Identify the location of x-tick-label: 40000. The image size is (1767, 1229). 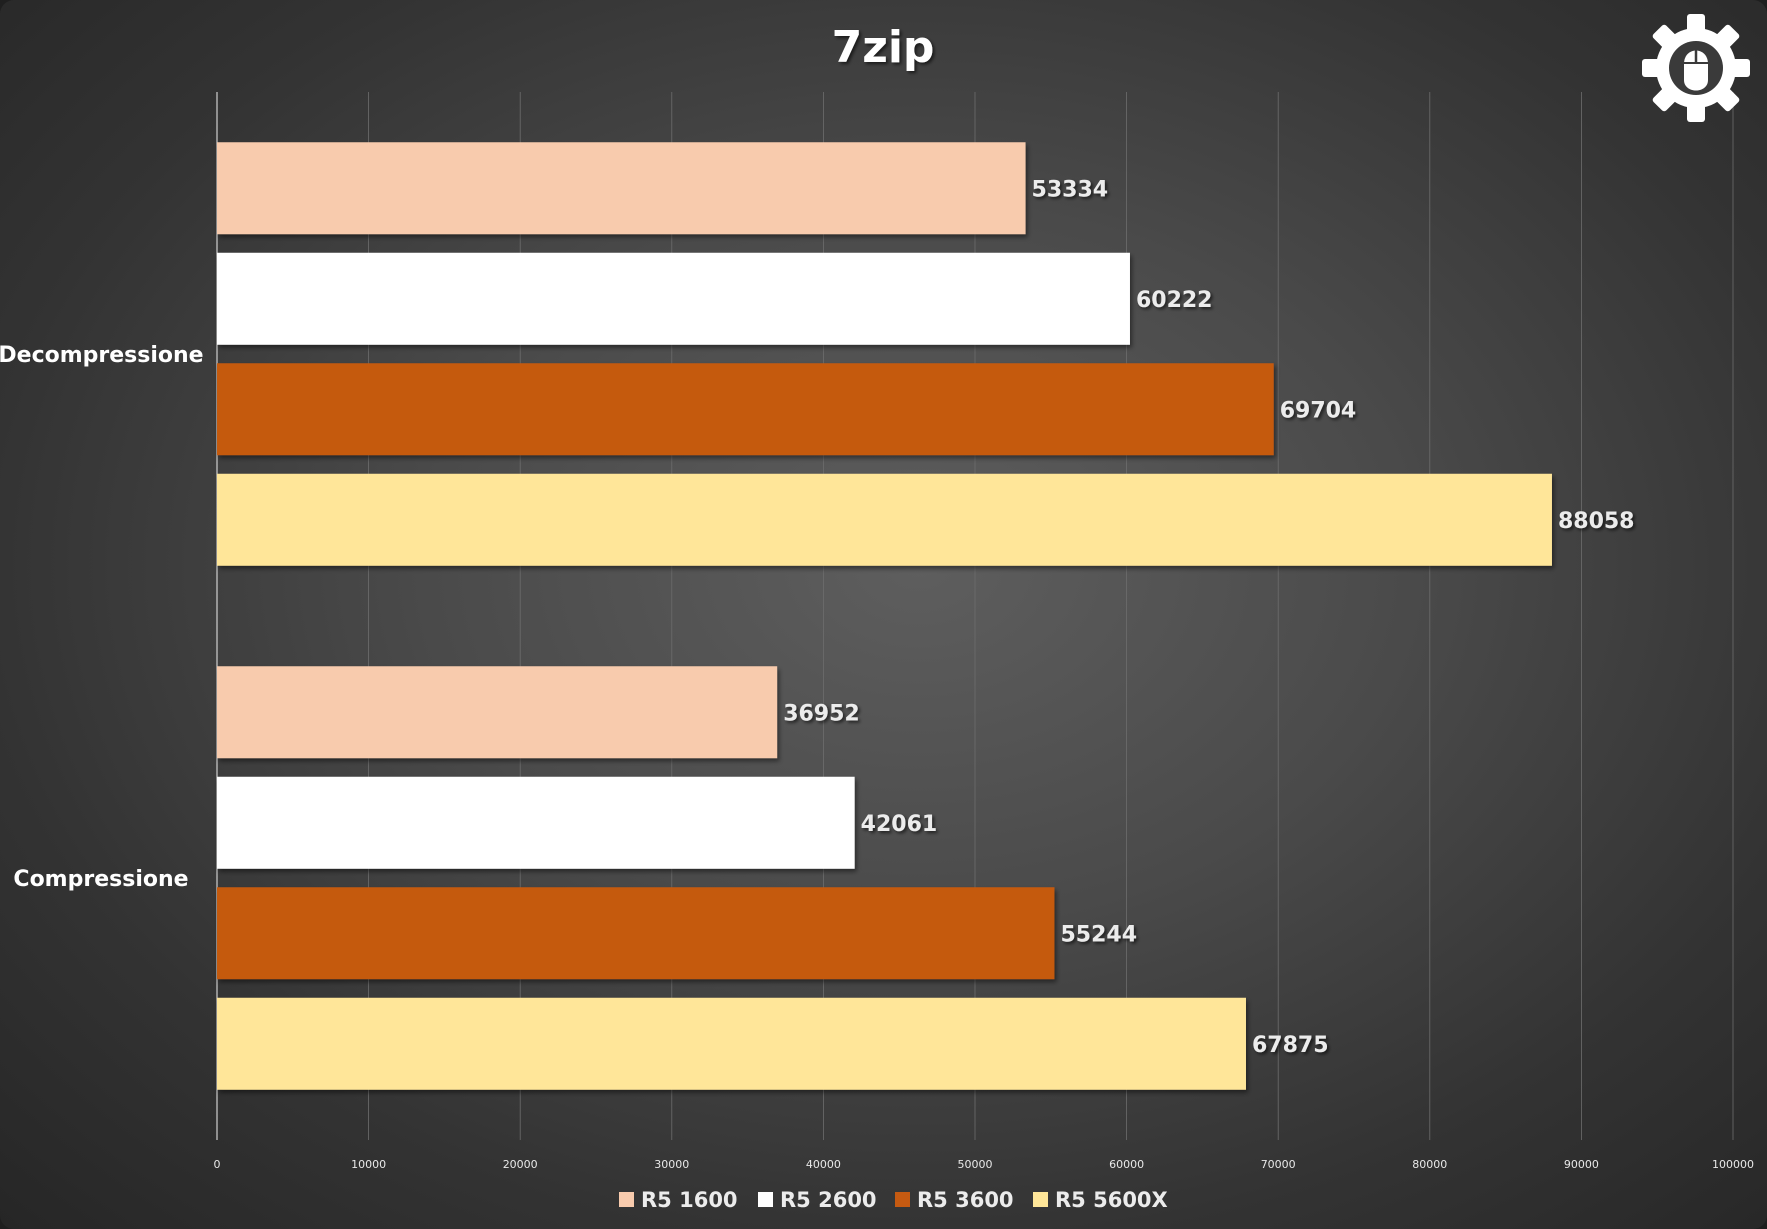
(823, 1164).